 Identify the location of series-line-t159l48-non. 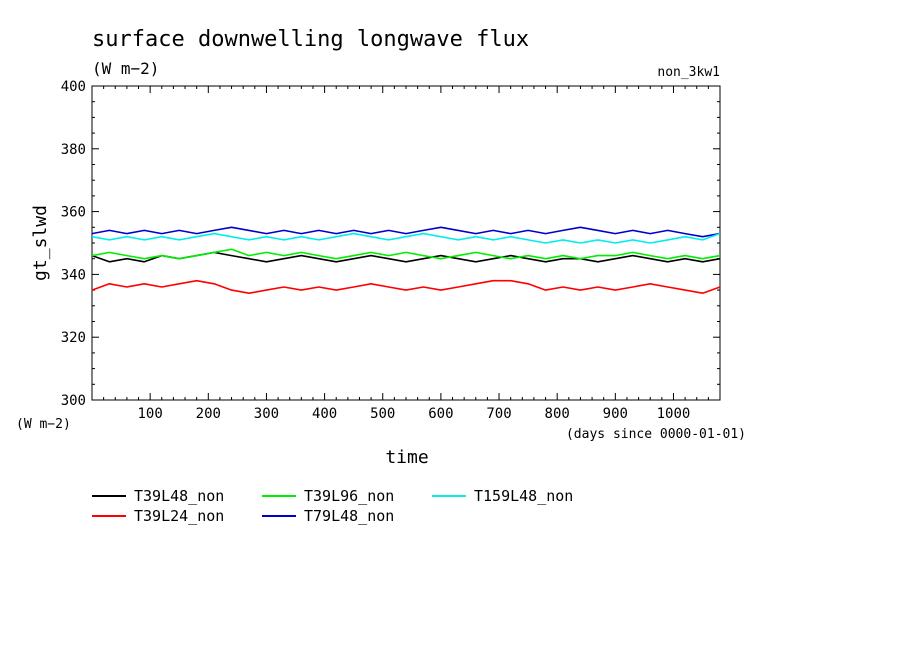
(406, 238).